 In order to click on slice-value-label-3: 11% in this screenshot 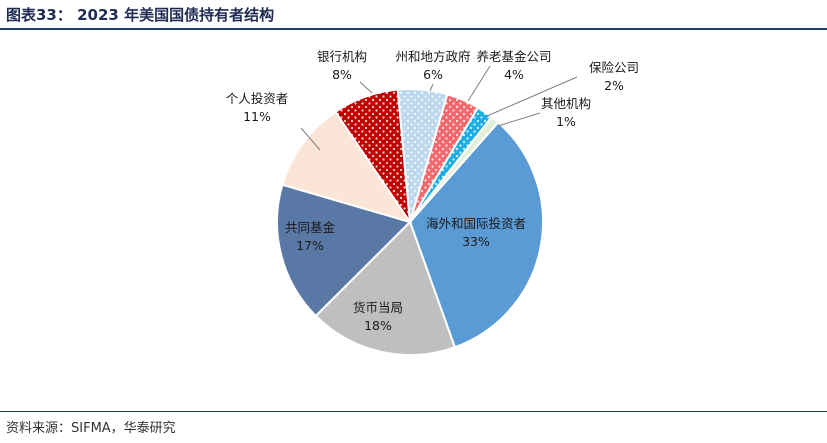, I will do `click(257, 116)`.